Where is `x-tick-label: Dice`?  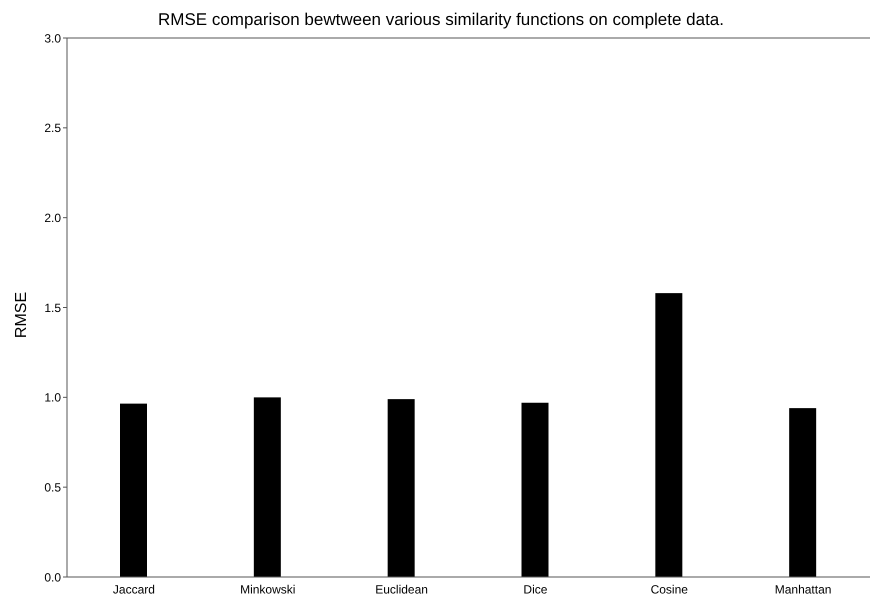
x-tick-label: Dice is located at coordinates (535, 589).